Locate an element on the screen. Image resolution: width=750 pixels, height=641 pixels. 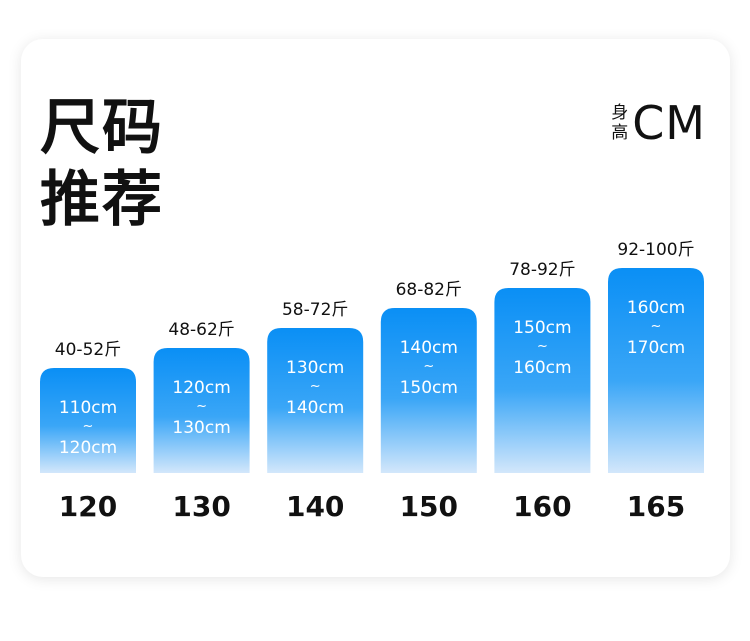
height-range-sep-130: ~ is located at coordinates (201, 406).